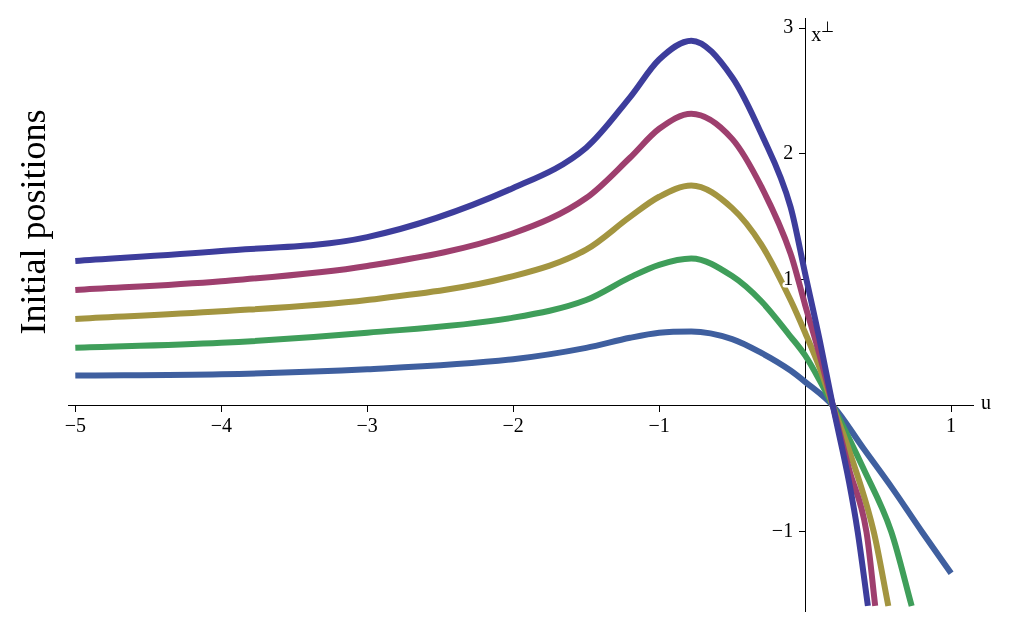 This screenshot has width=1021, height=624. Describe the element at coordinates (782, 529) in the screenshot. I see `y-tick-label: −1` at that location.